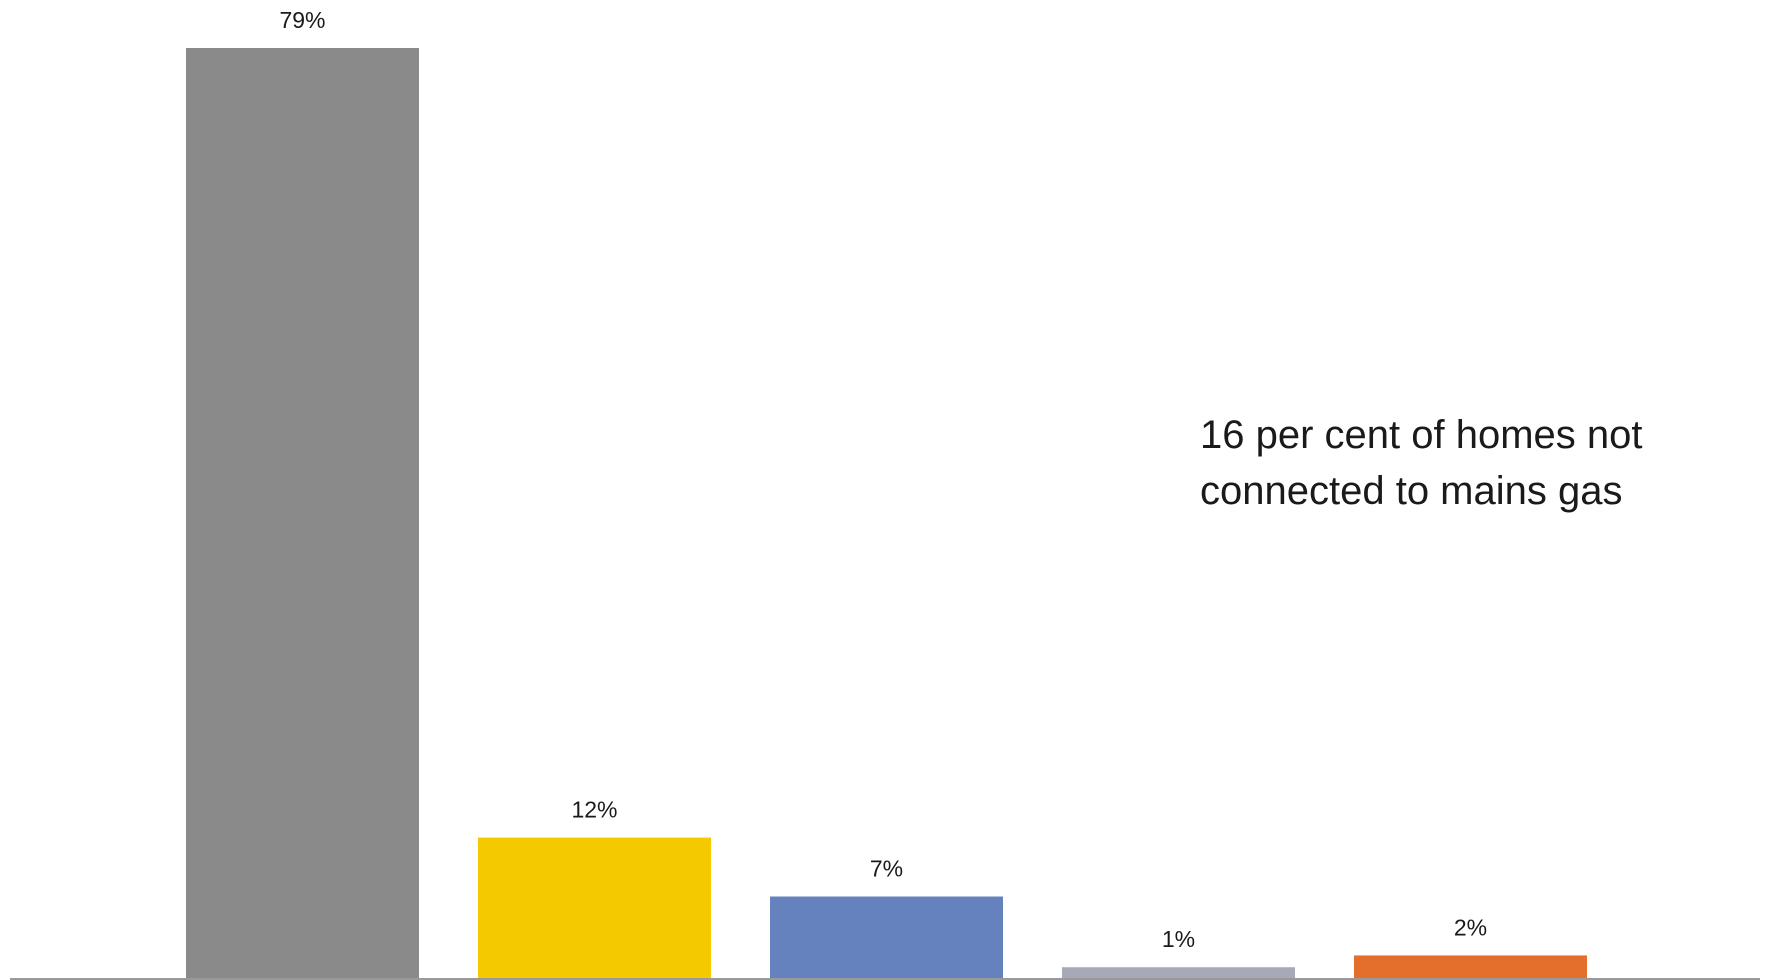 This screenshot has width=1768, height=980. Describe the element at coordinates (1411, 491) in the screenshot. I see `annotation-line-2: connected to mains gas` at that location.